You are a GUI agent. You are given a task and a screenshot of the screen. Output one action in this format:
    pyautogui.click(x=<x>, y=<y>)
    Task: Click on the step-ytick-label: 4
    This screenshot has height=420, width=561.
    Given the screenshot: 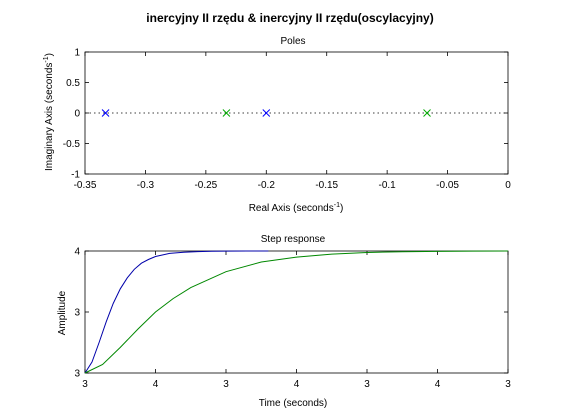 What is the action you would take?
    pyautogui.click(x=77, y=252)
    